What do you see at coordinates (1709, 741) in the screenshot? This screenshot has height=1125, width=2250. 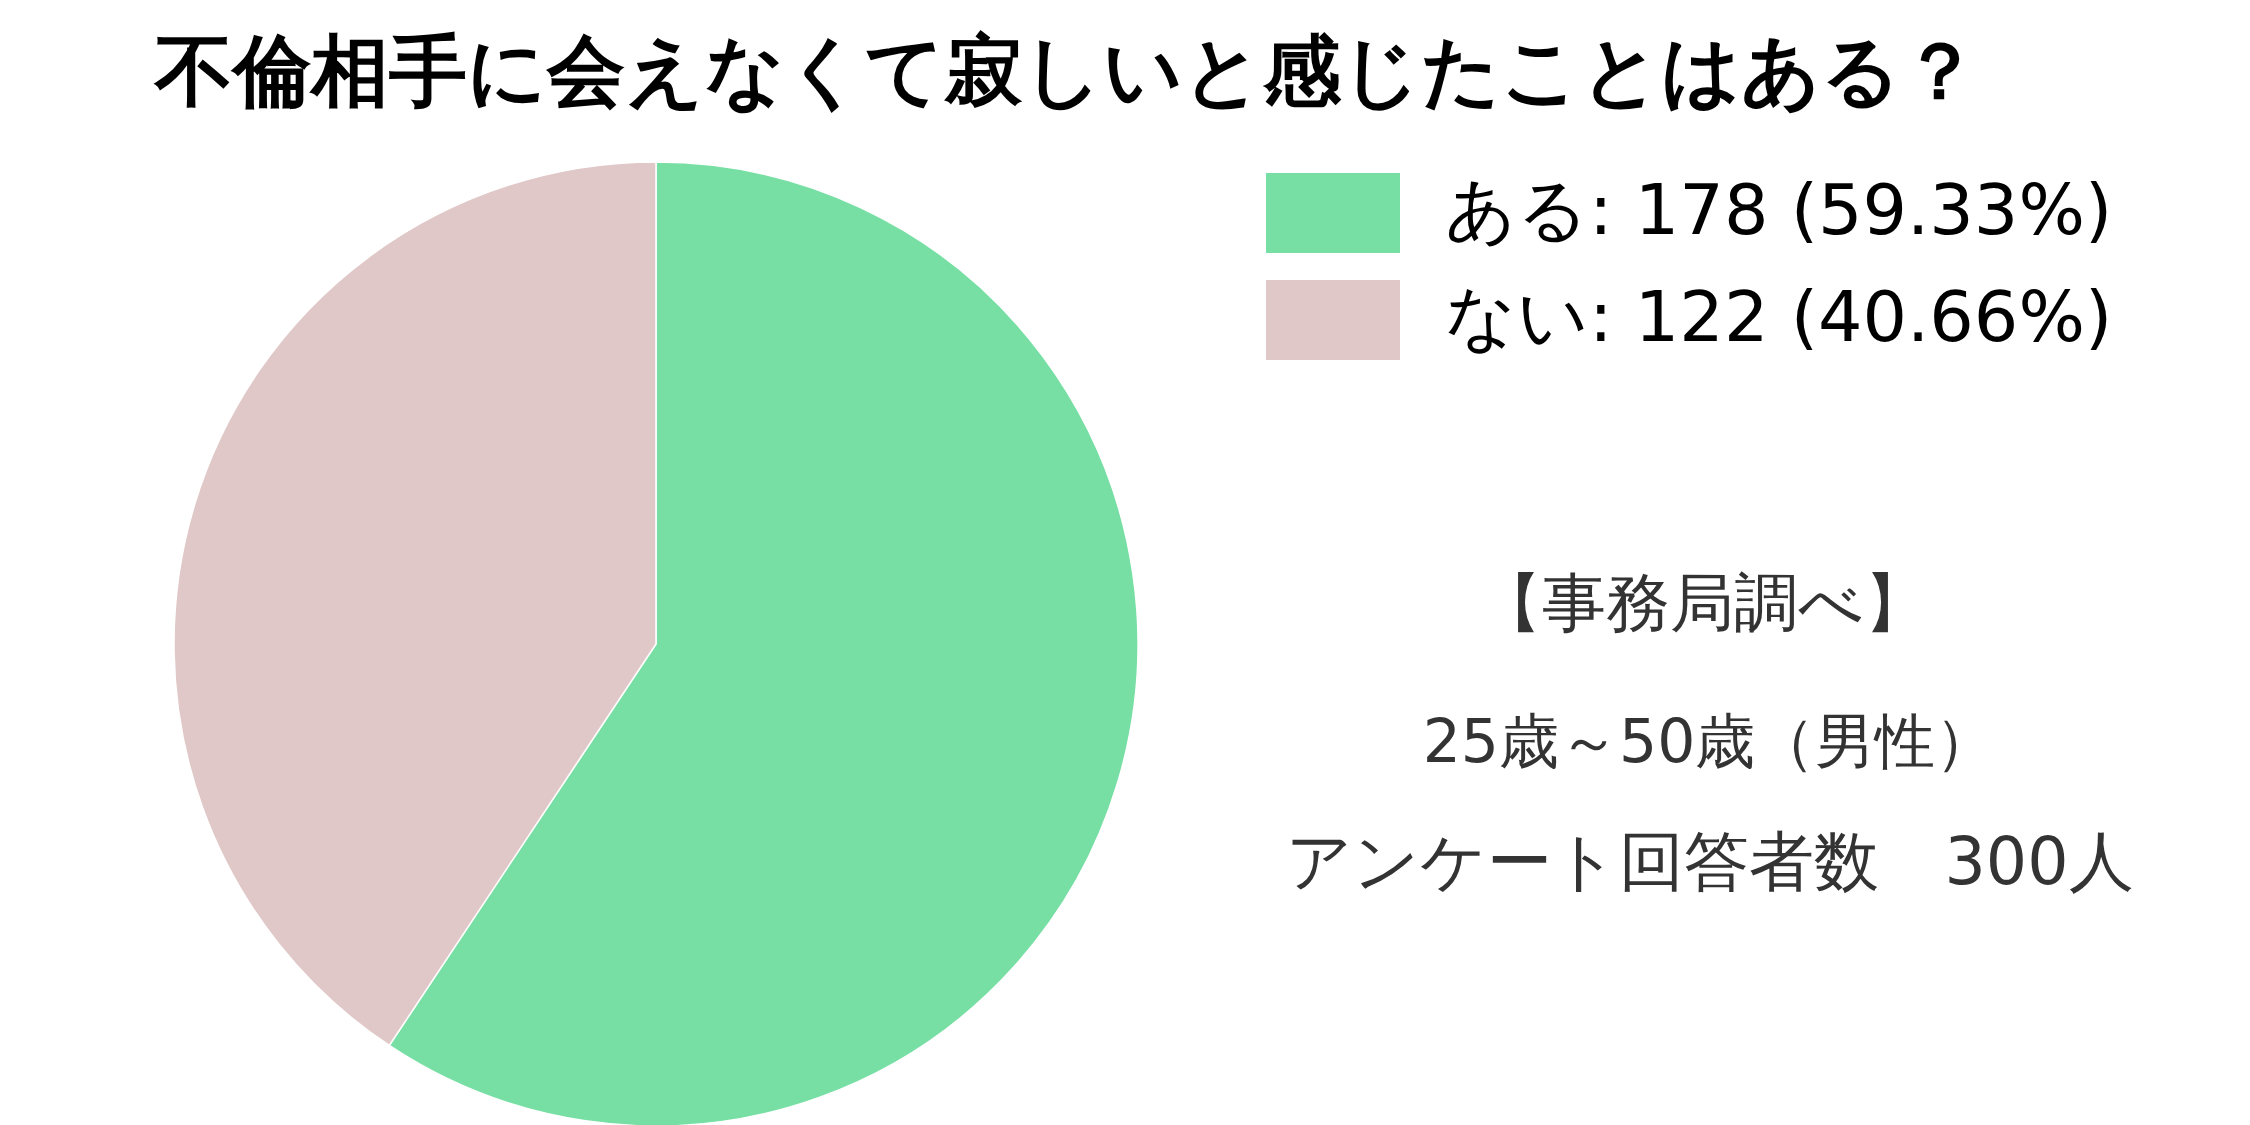 I see `text: 25歳～50歳（男性）` at bounding box center [1709, 741].